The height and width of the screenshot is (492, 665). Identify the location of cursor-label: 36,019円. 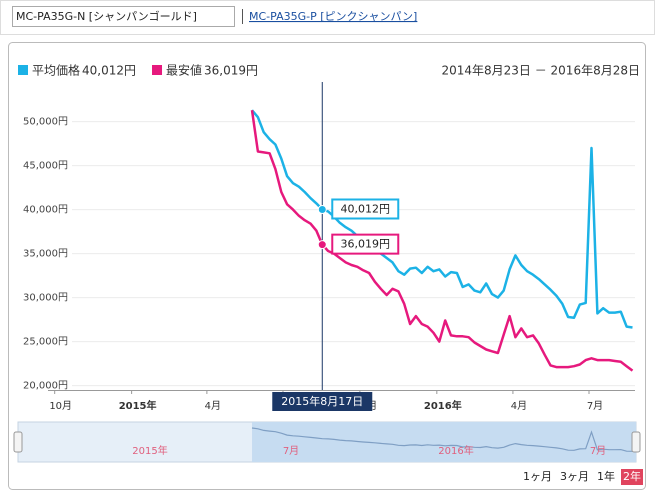
(366, 244).